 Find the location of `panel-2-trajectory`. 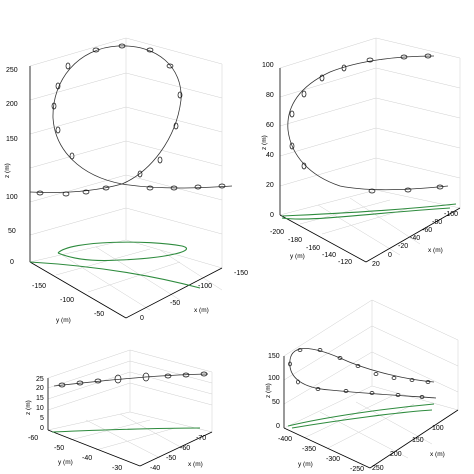

panel-2-trajectory is located at coordinates (368, 123).